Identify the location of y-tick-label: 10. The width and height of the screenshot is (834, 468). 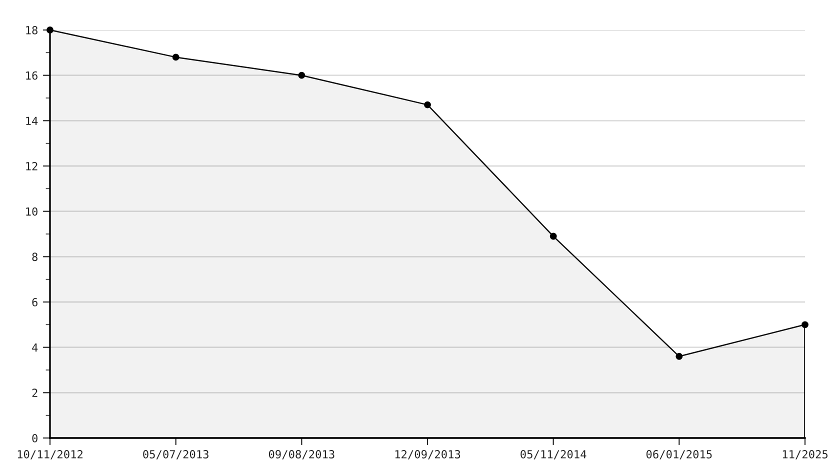
(32, 211).